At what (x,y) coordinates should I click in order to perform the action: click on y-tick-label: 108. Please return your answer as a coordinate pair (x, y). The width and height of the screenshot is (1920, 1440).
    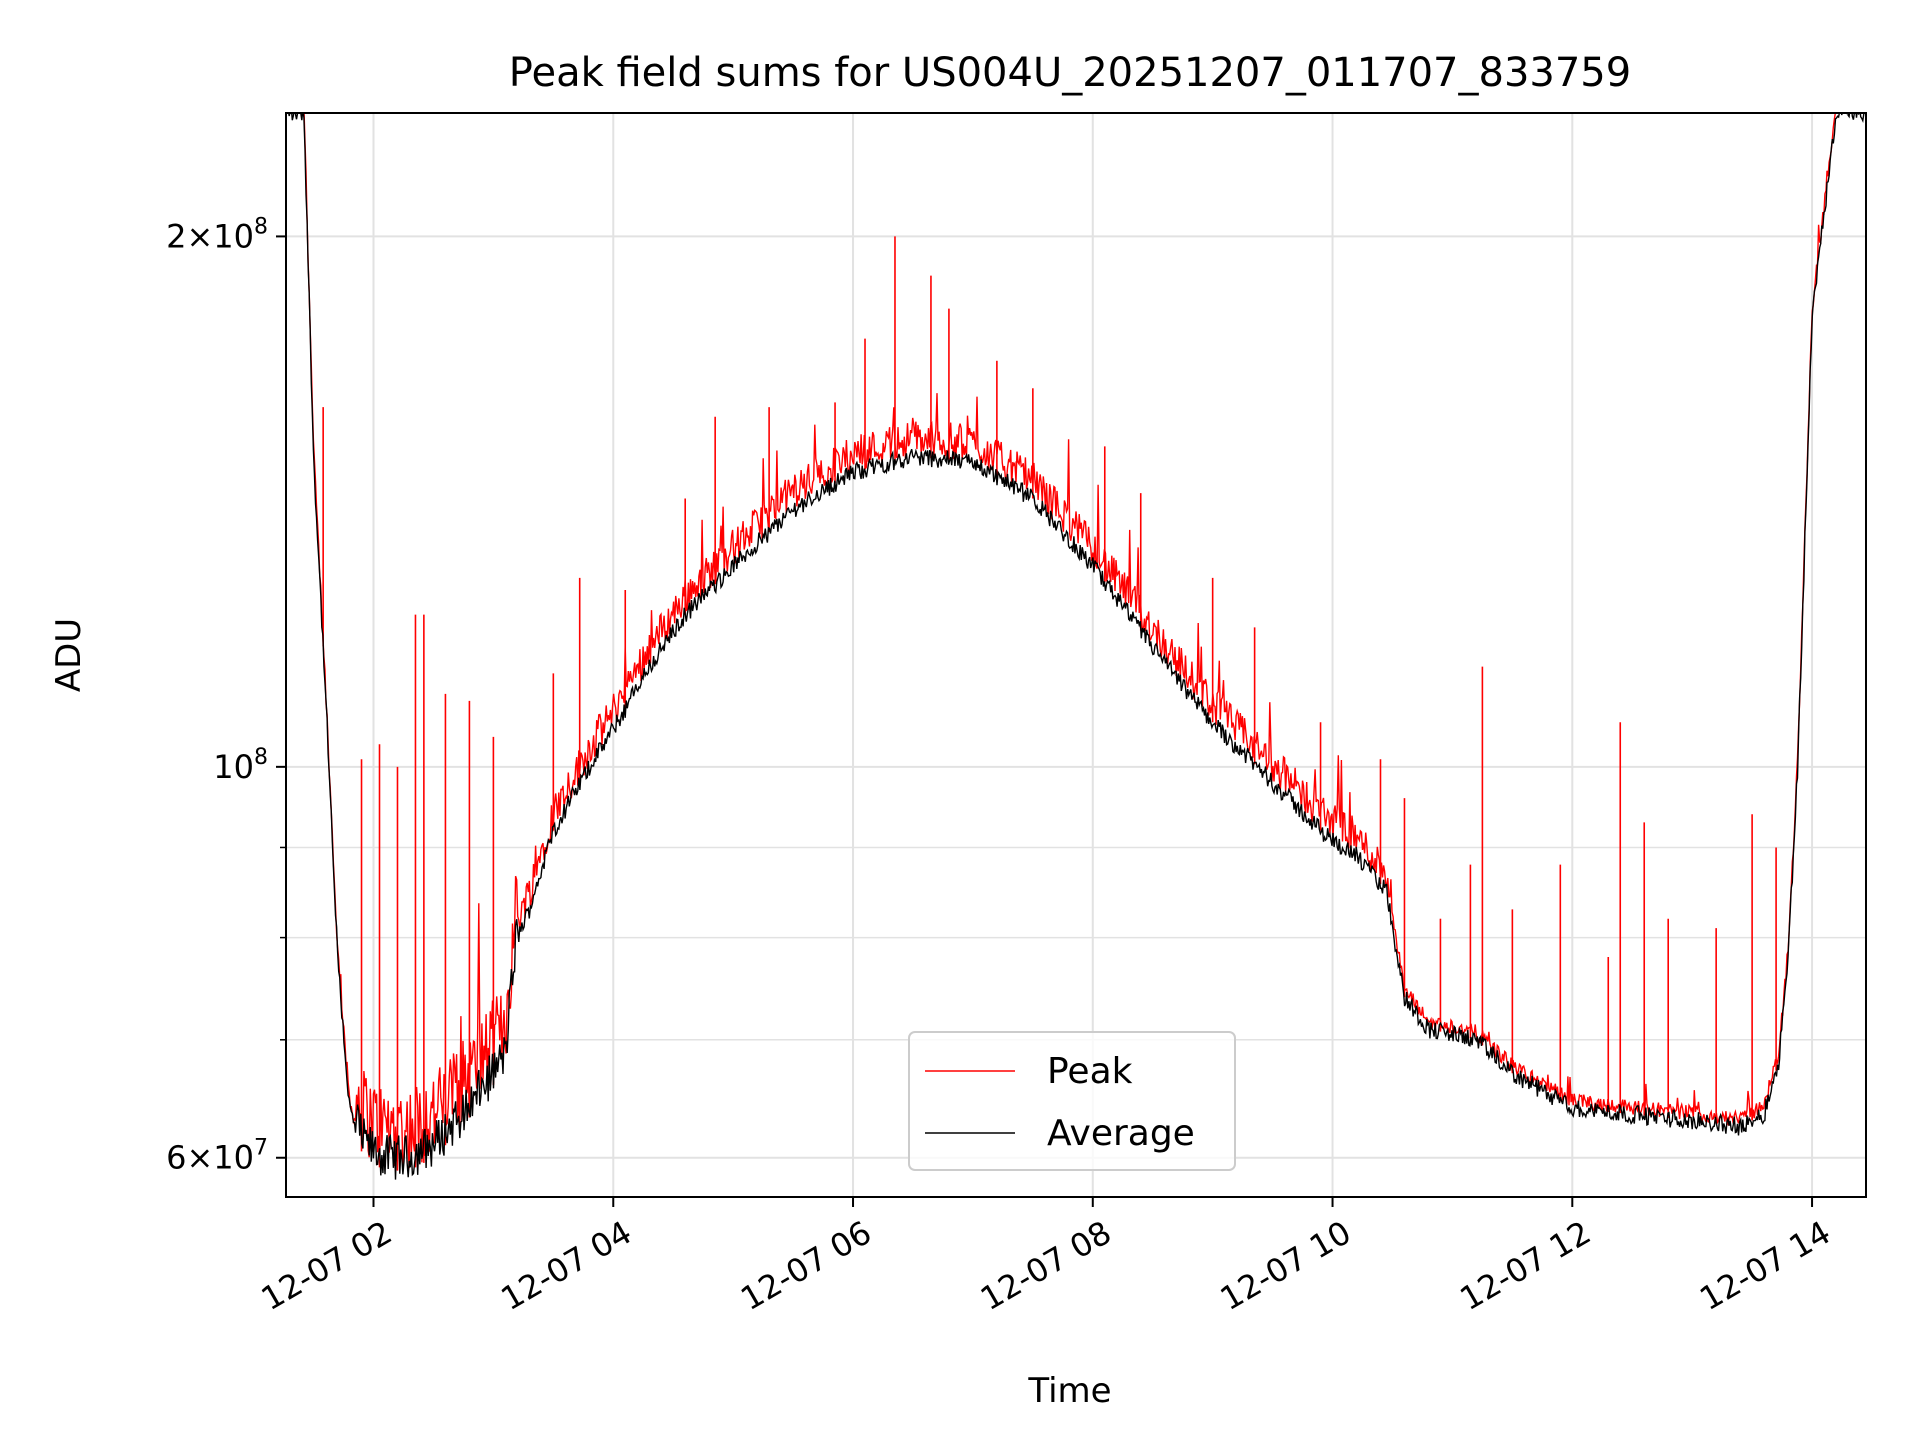
    Looking at the image, I should click on (240, 765).